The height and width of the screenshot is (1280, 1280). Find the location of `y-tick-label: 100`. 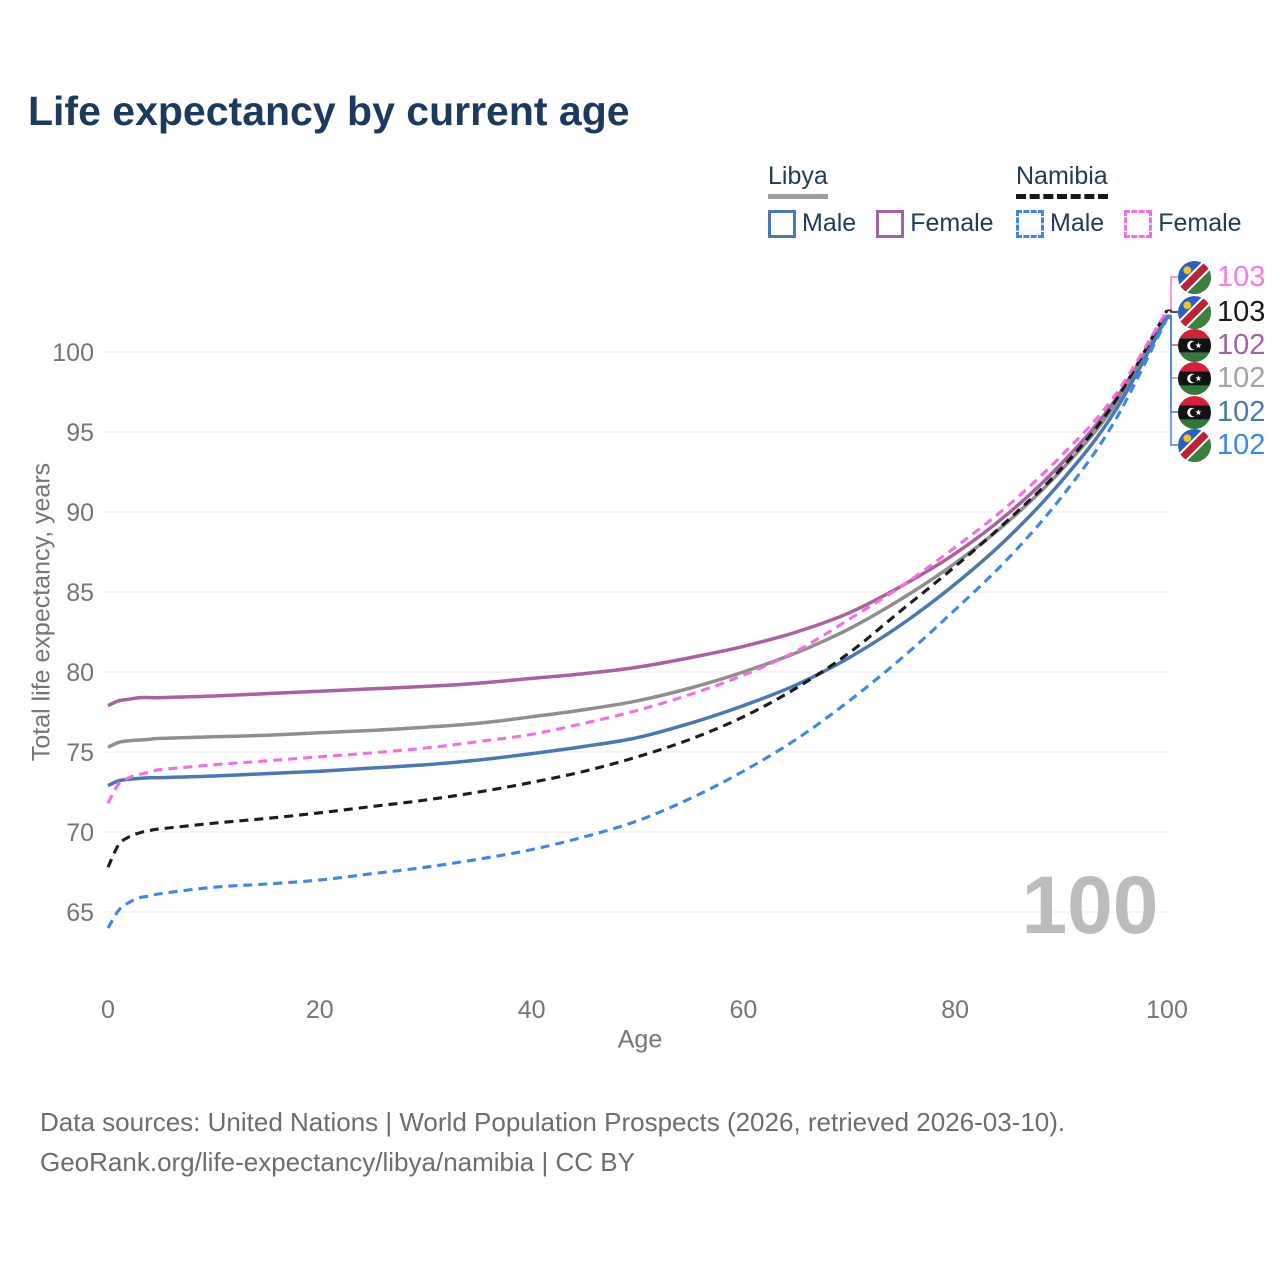

y-tick-label: 100 is located at coordinates (73, 353).